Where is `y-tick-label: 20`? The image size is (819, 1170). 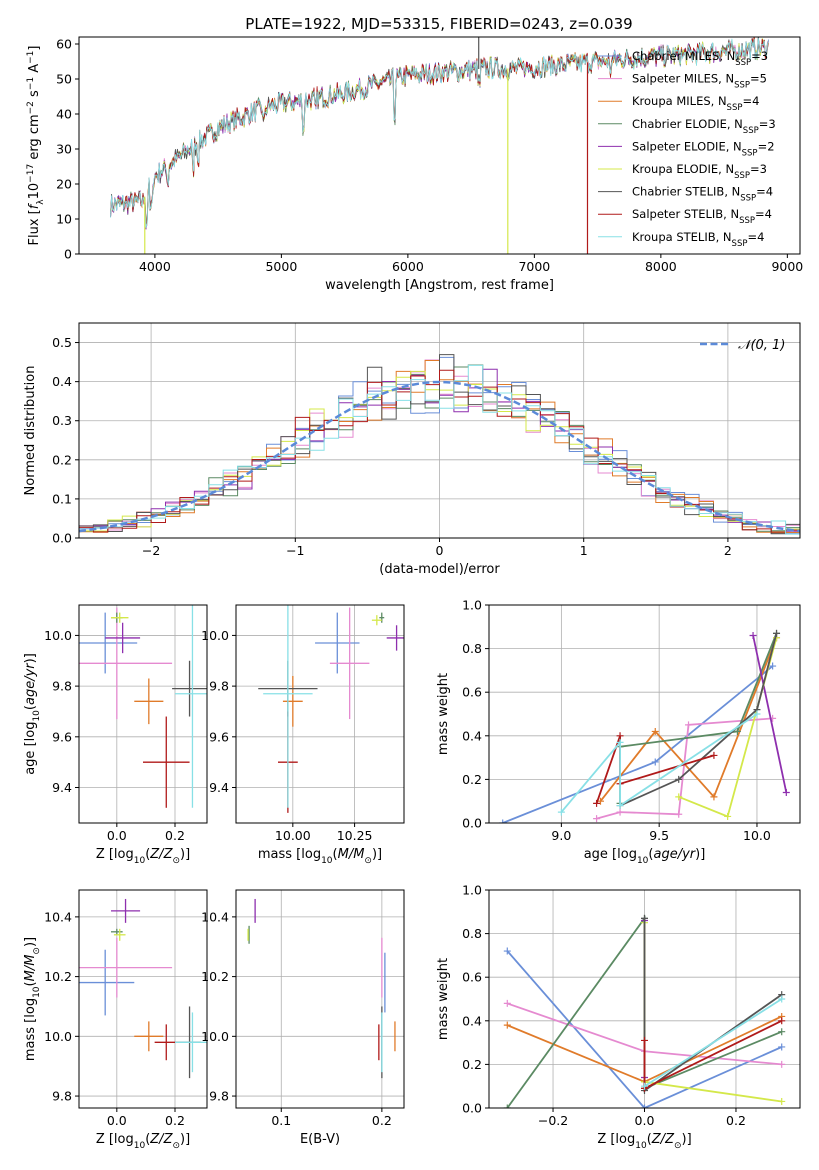 y-tick-label: 20 is located at coordinates (64, 184).